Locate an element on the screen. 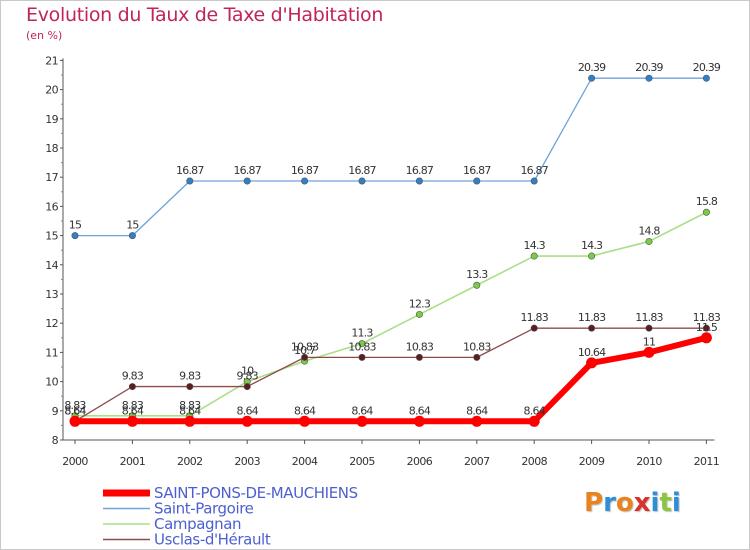  y-tick-label: 11 is located at coordinates (51, 352).